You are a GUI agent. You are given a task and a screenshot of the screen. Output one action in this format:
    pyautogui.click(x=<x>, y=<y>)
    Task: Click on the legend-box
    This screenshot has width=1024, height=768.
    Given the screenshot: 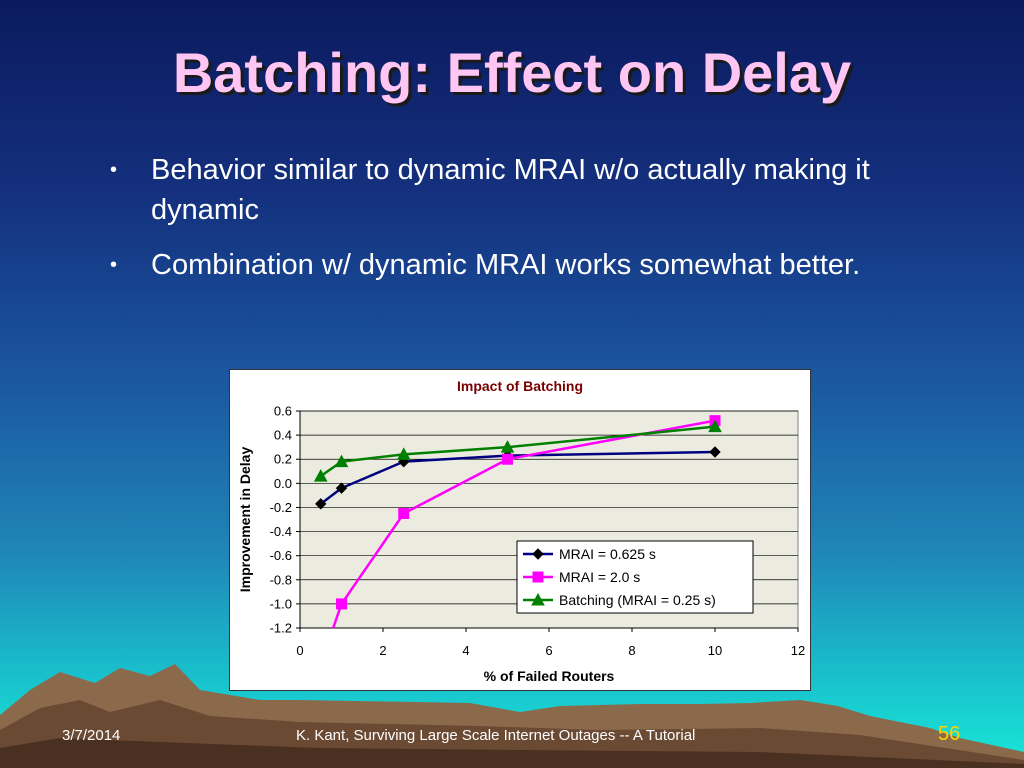 What is the action you would take?
    pyautogui.click(x=635, y=577)
    